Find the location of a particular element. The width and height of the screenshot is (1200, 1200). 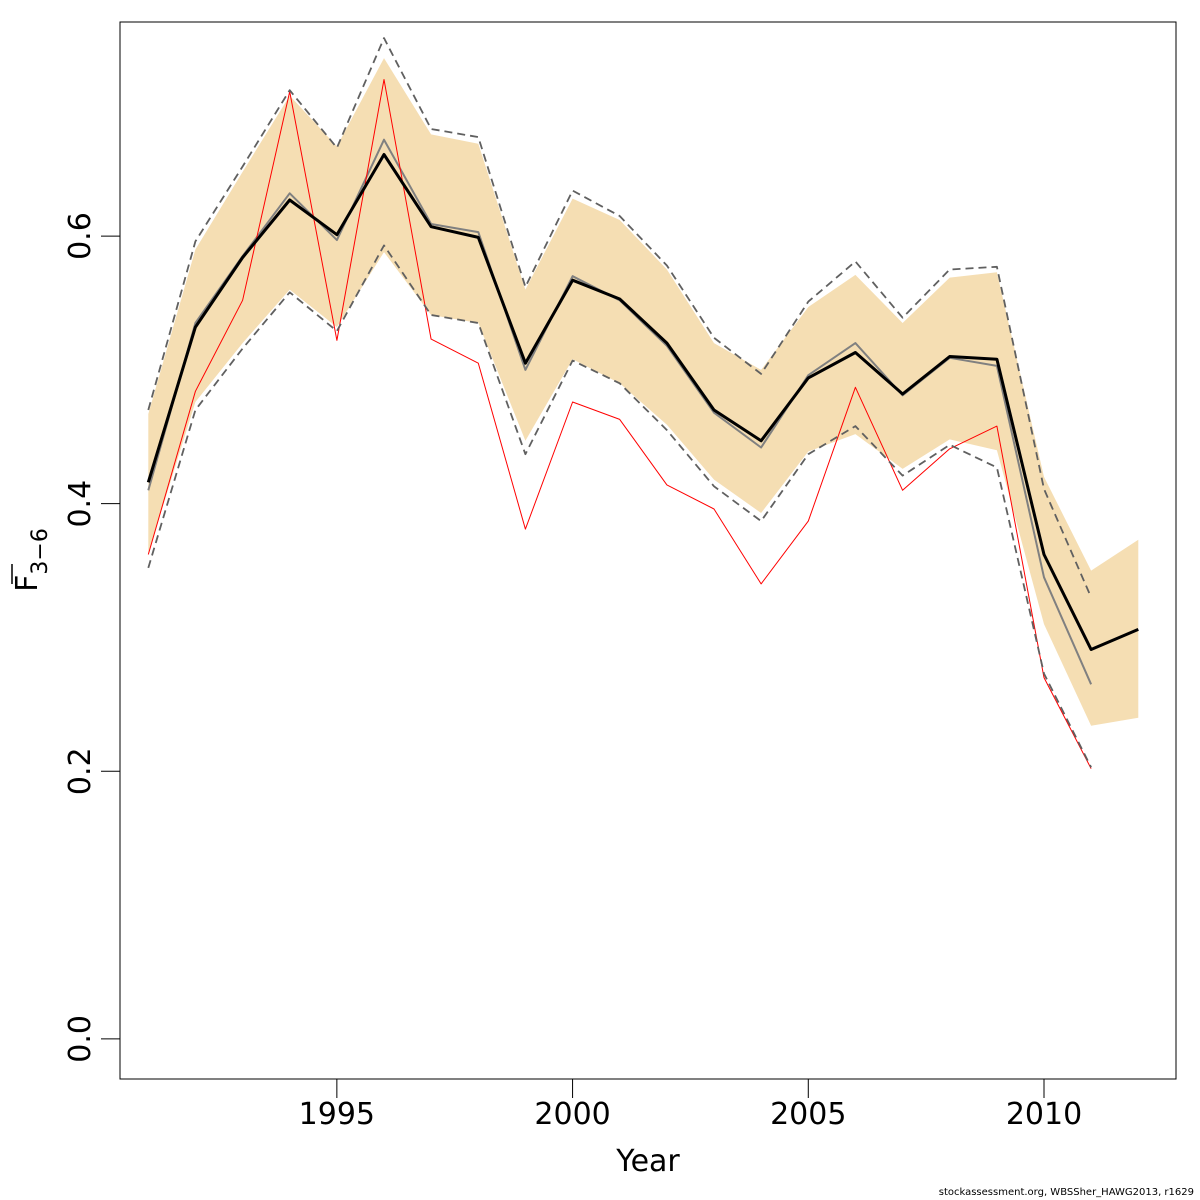

svg-text: F3−6 is located at coordinates (31, 560).